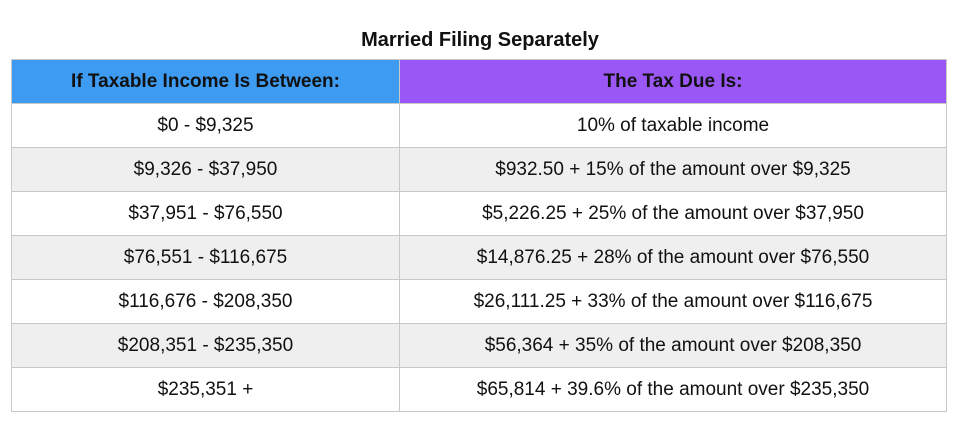 The height and width of the screenshot is (425, 960). What do you see at coordinates (673, 169) in the screenshot?
I see `tax-due-cell: $932.50 + 15% of the amount over $9,325` at bounding box center [673, 169].